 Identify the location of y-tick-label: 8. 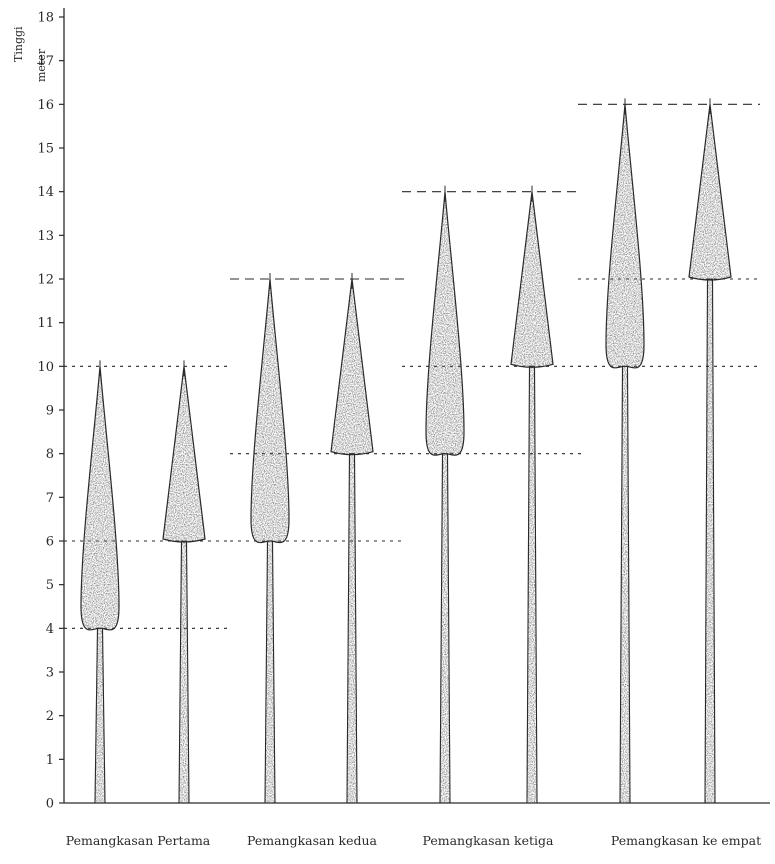
(50, 454).